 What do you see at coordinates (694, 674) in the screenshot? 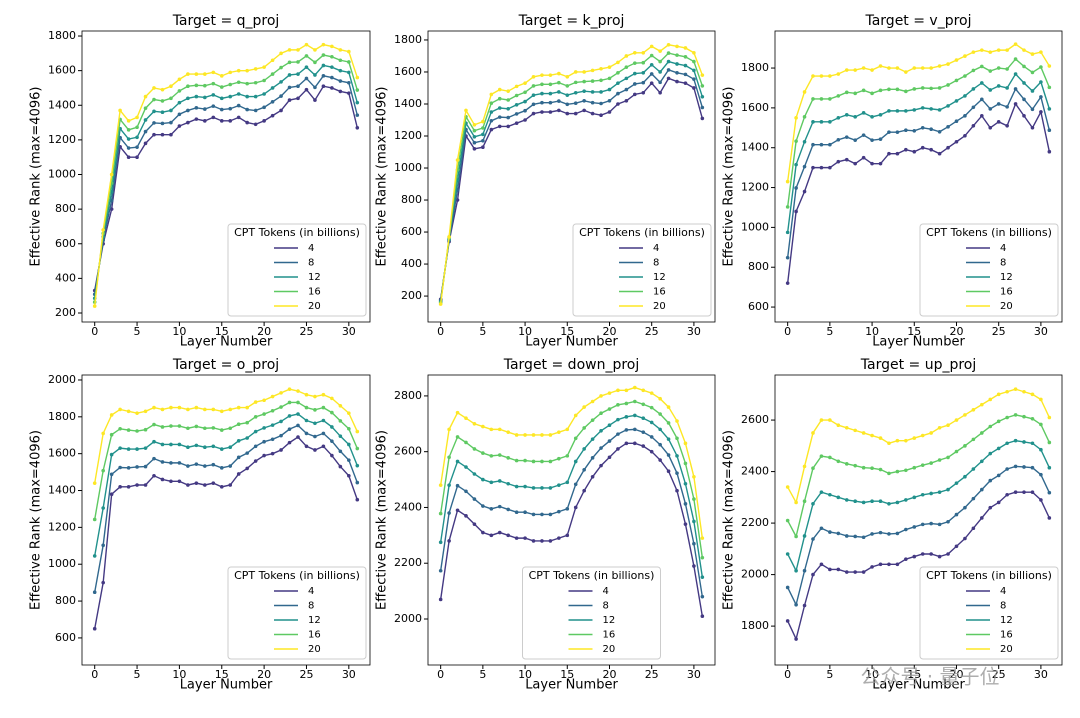
I see `x-tick-label: 30` at bounding box center [694, 674].